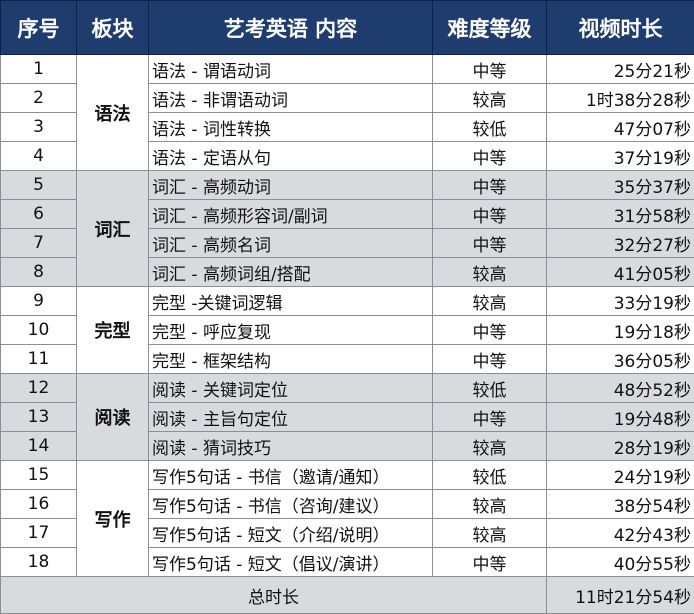 Image resolution: width=694 pixels, height=614 pixels. I want to click on row-duration: 48分52秒, so click(620, 388).